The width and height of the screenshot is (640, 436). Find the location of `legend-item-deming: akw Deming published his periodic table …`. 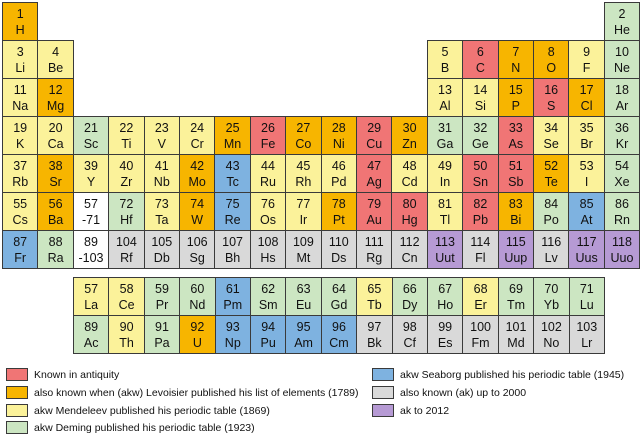

legend-item-deming: akw Deming published his periodic table … is located at coordinates (130, 427).